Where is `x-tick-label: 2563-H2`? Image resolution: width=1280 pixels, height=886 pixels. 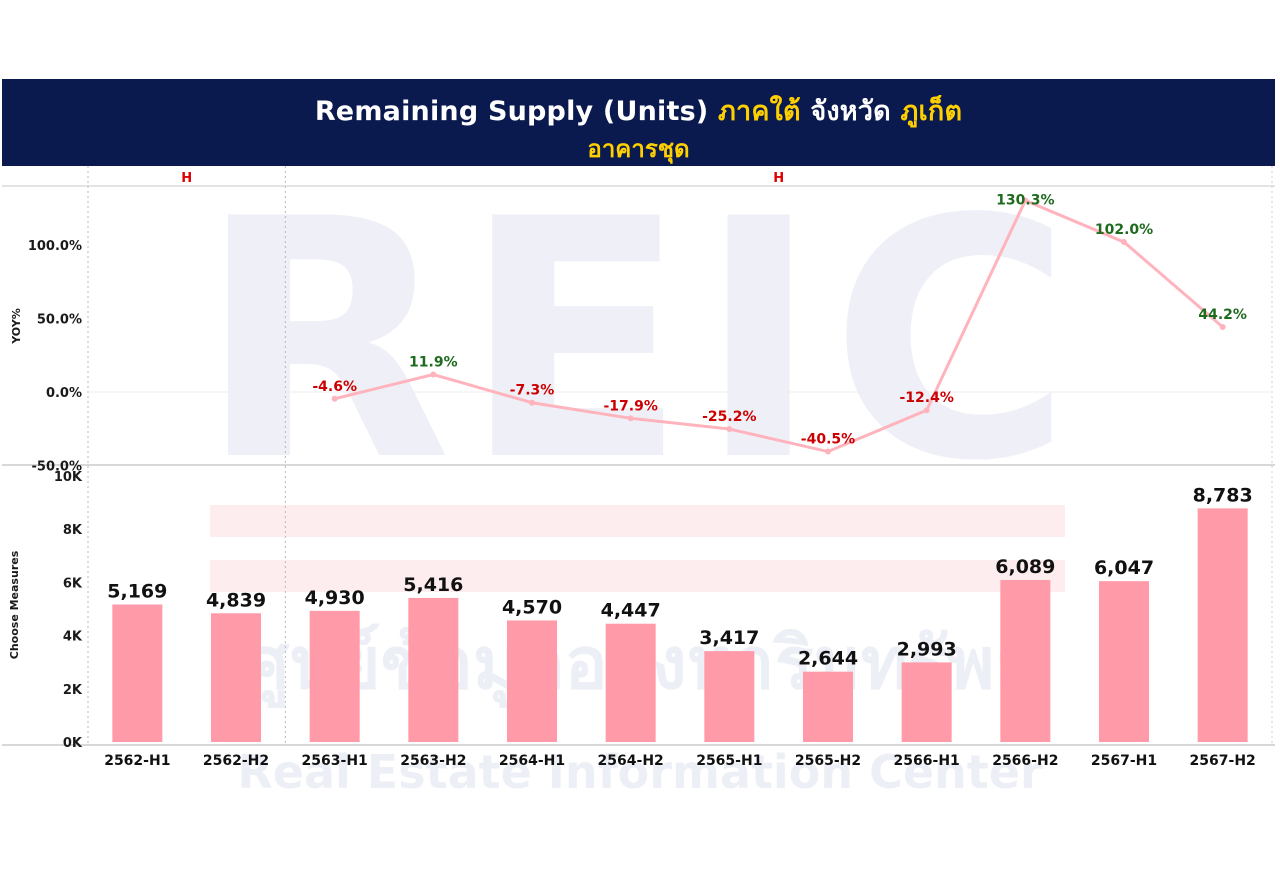
x-tick-label: 2563-H2 is located at coordinates (433, 761).